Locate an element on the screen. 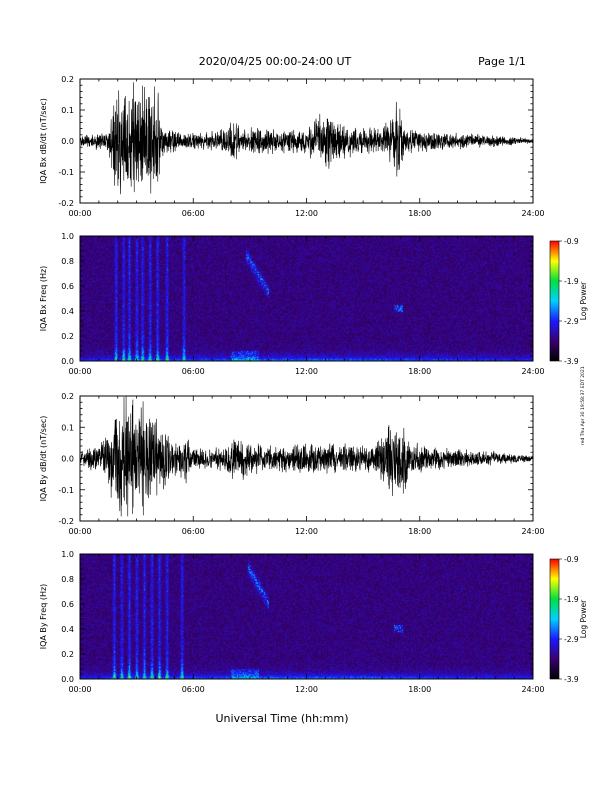  y-axis-label: IQA Bx Freq (Hz) is located at coordinates (43, 299).